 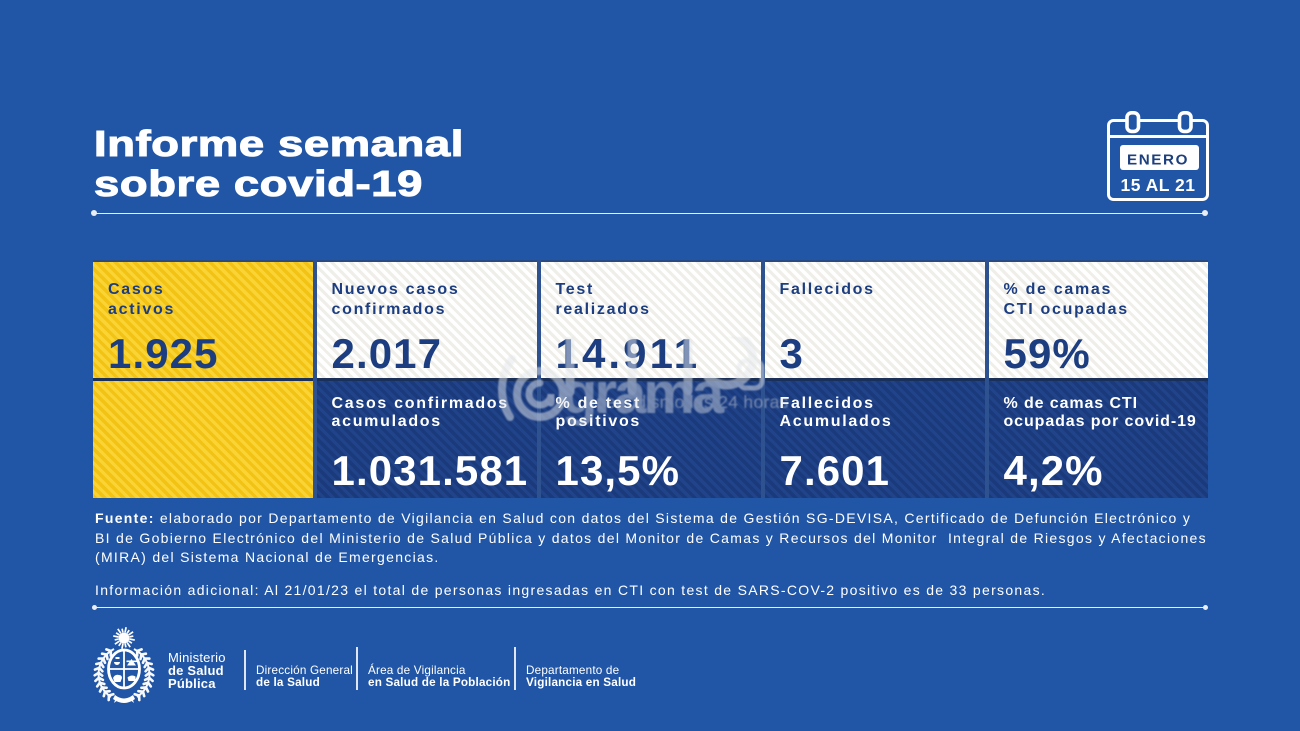 I want to click on svg-text: periodismo las 24 horas, so click(x=692, y=402).